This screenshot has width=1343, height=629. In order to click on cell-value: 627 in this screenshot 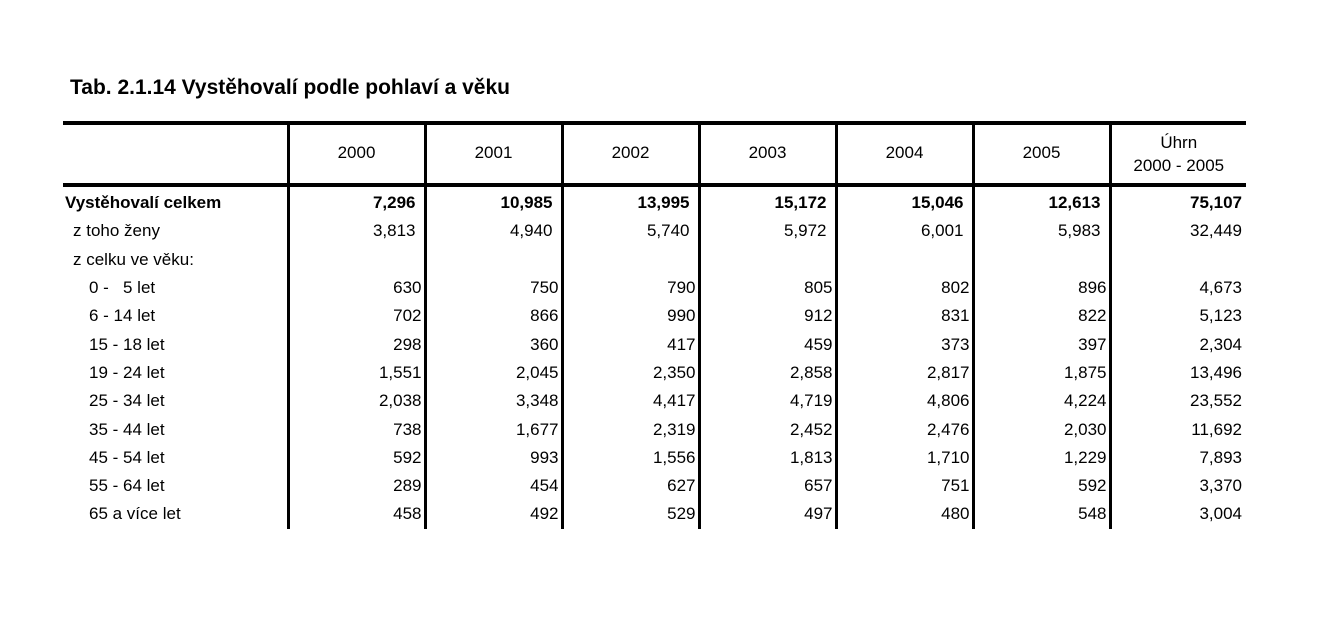, I will do `click(629, 486)`.